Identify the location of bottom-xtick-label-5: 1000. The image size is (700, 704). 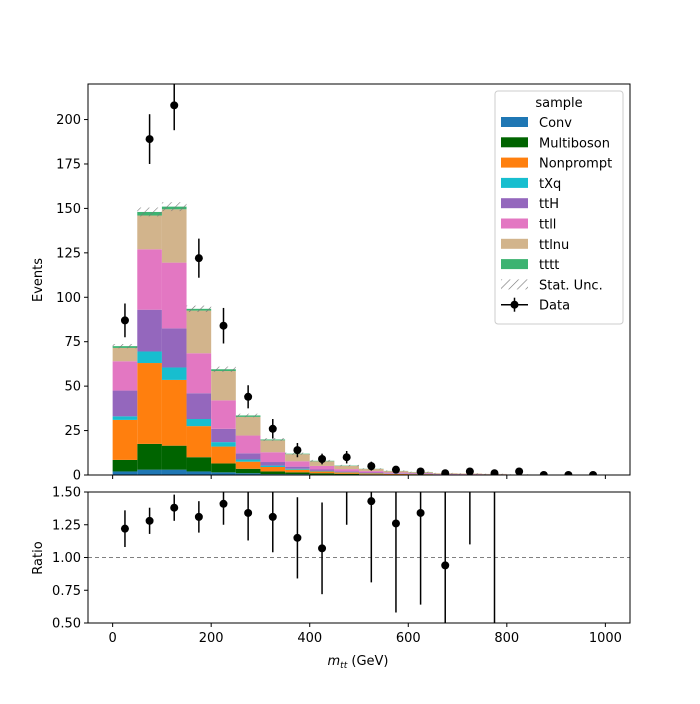
(605, 638).